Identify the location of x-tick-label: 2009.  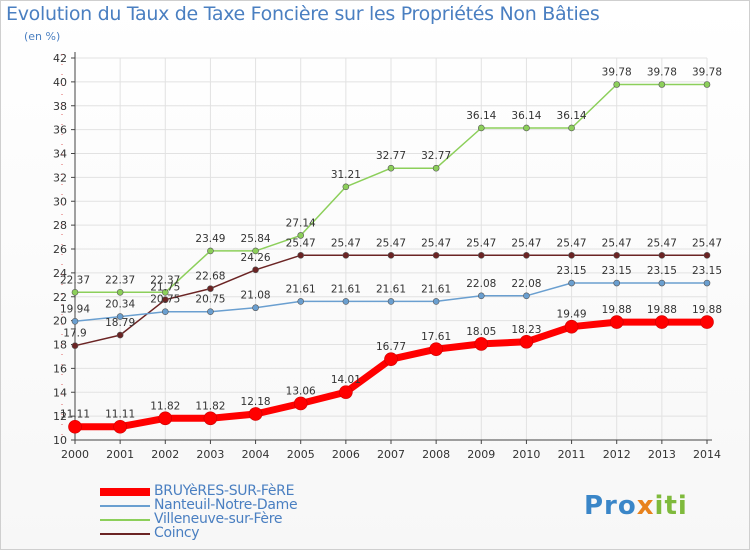
(481, 454).